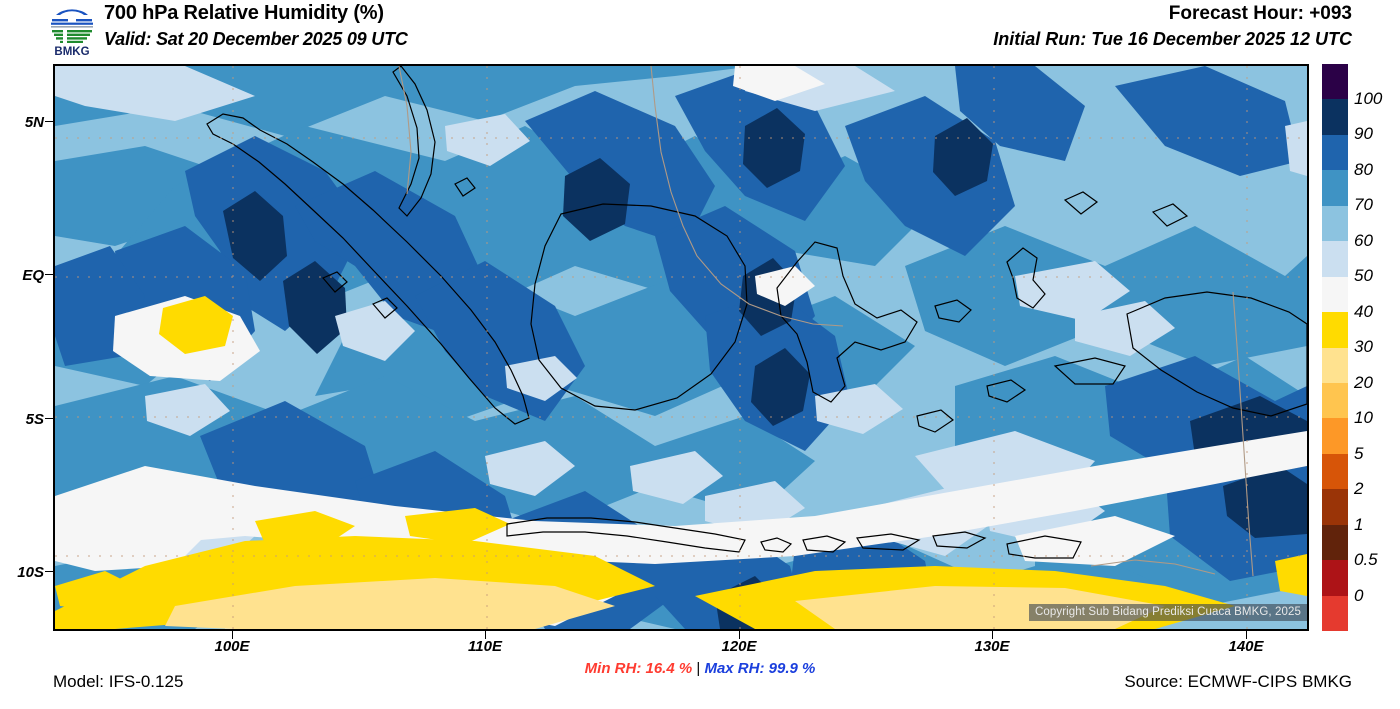 This screenshot has height=709, width=1400. What do you see at coordinates (1238, 681) in the screenshot?
I see `source-label: Source: ECMWF-CIPS BMKG` at bounding box center [1238, 681].